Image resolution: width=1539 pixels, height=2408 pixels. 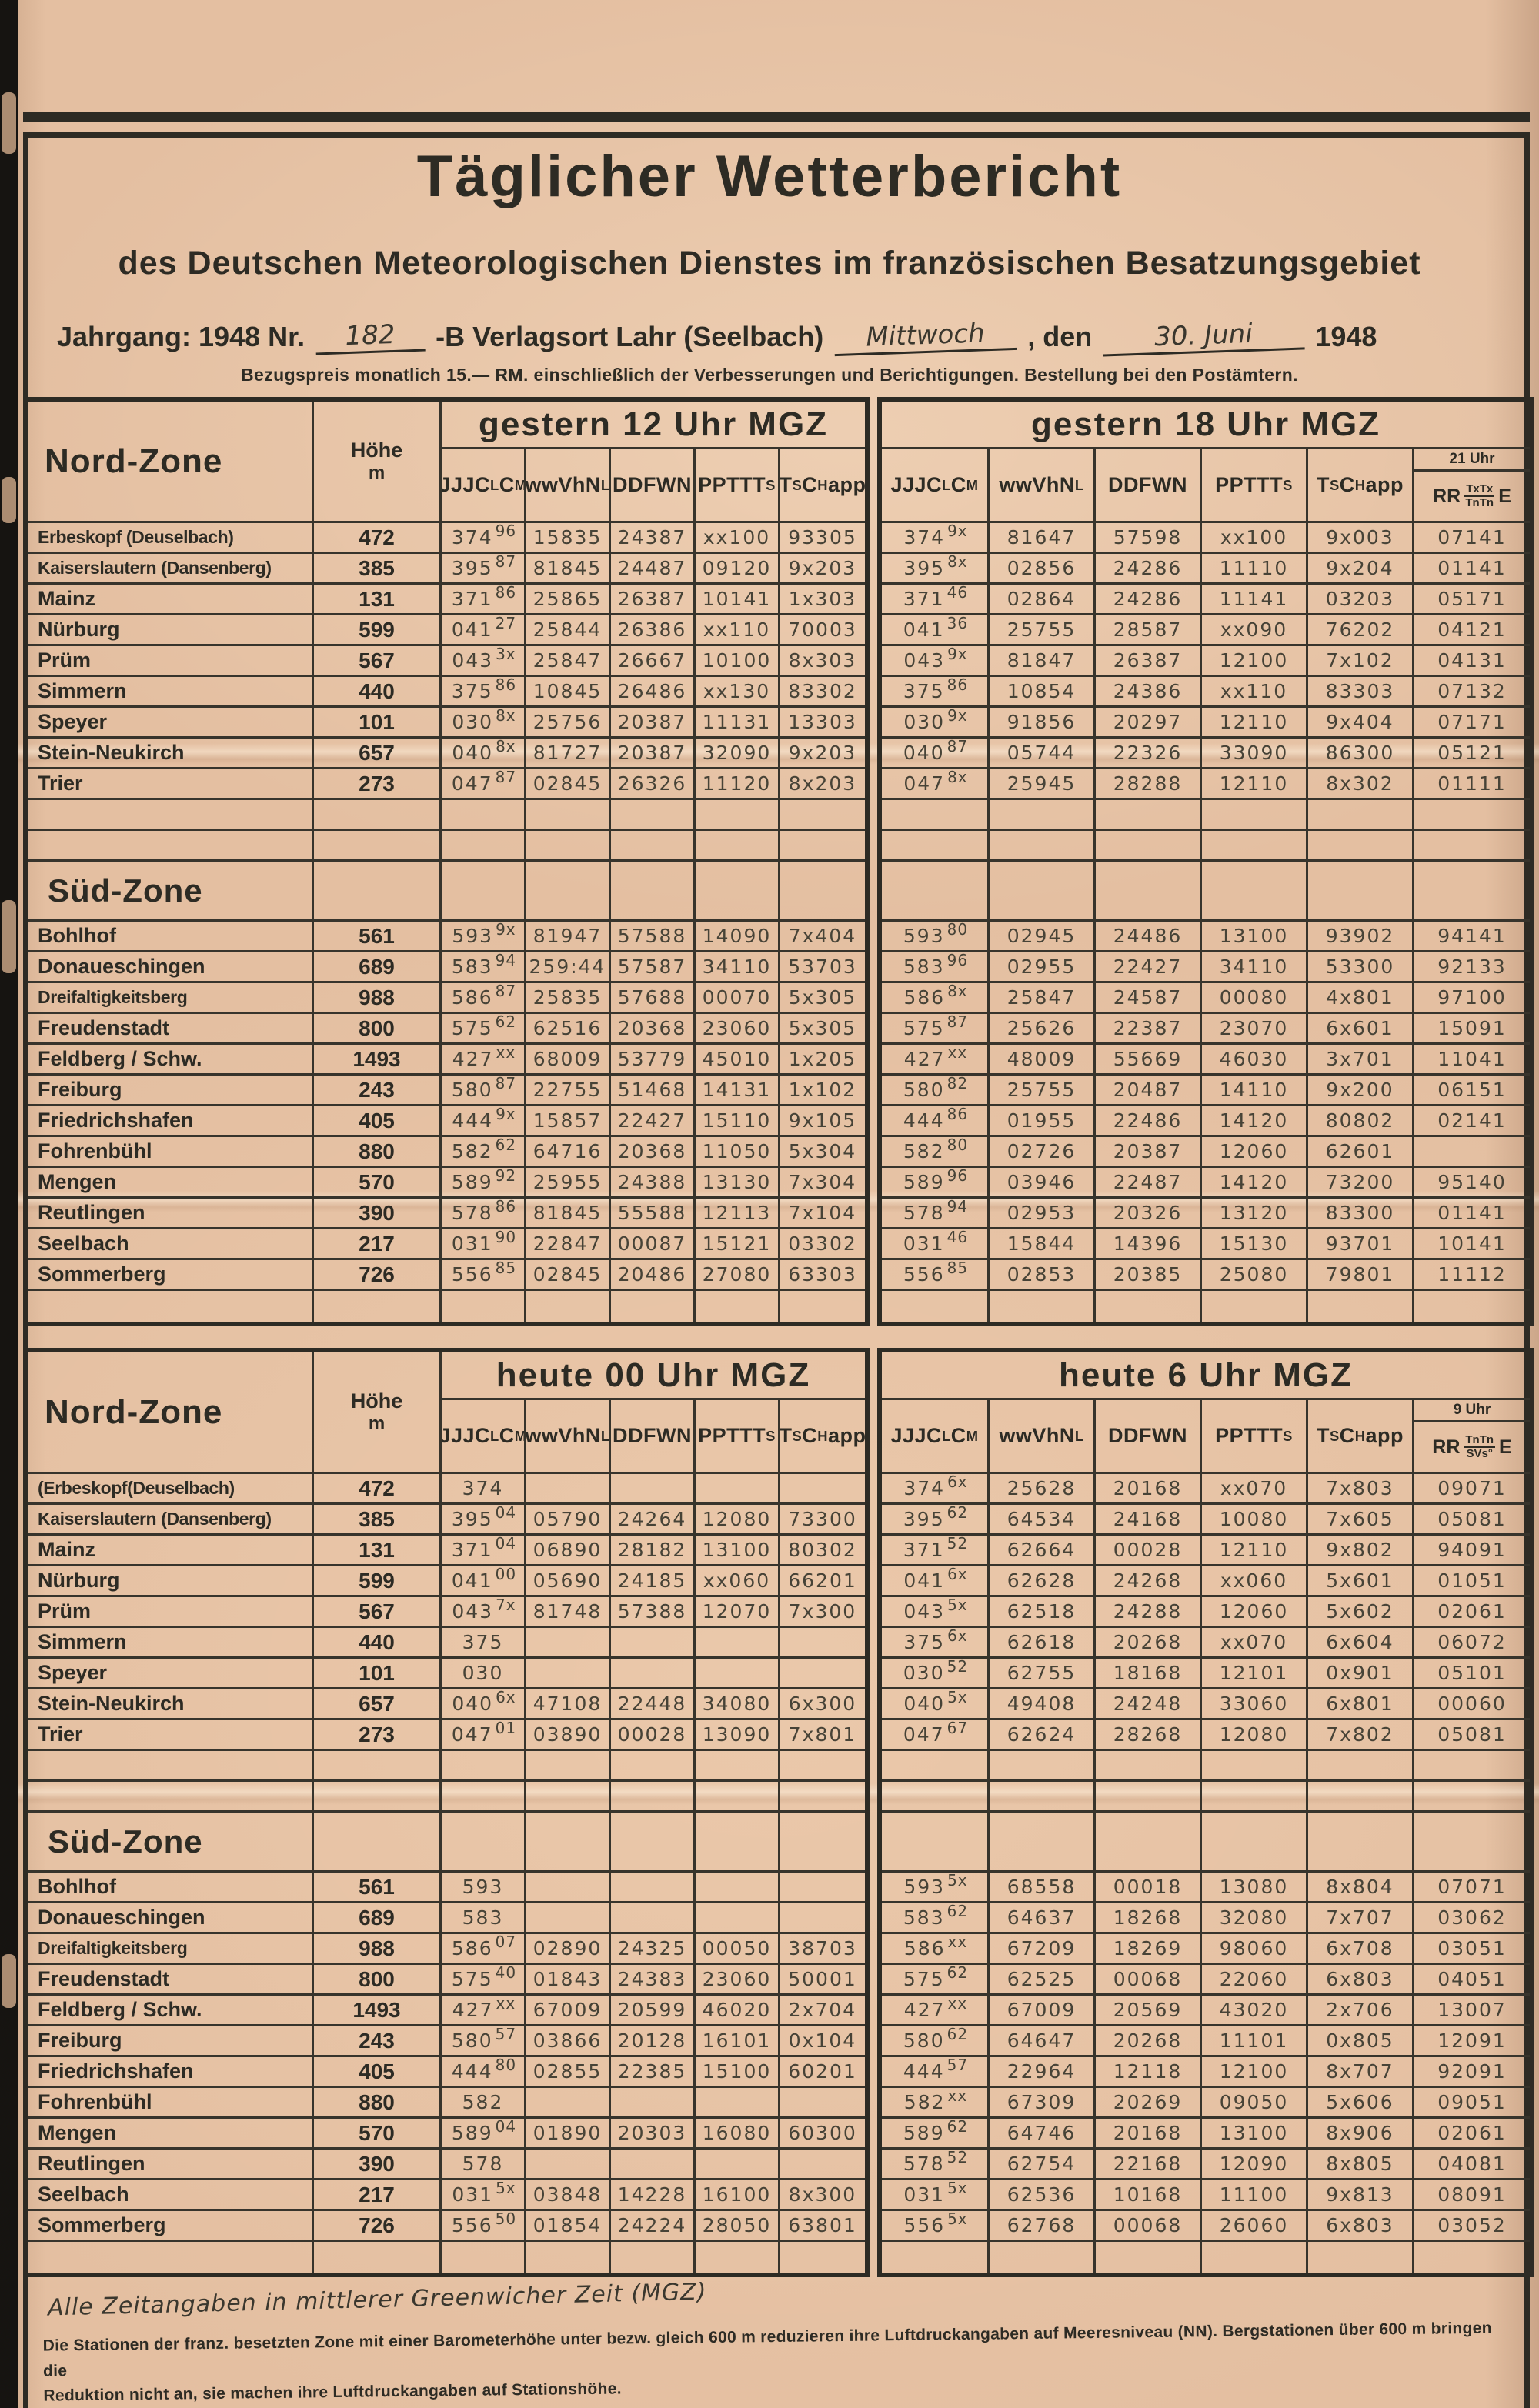 I want to click on obs-value: 444 86, so click(x=936, y=1121).